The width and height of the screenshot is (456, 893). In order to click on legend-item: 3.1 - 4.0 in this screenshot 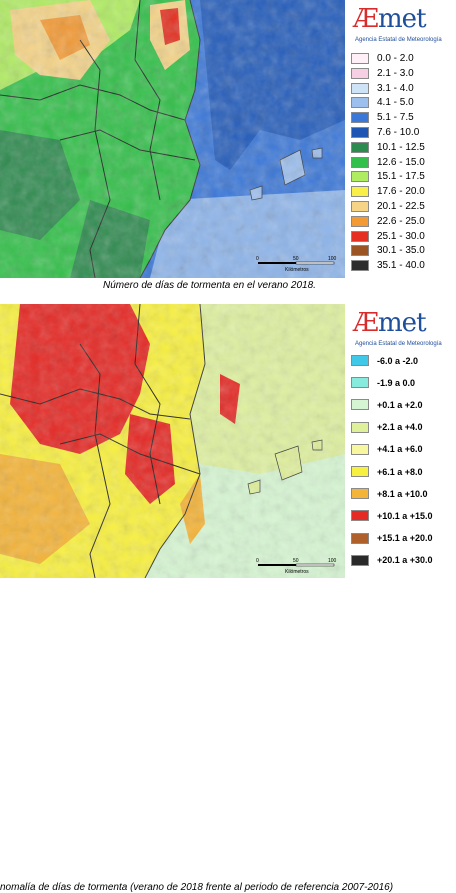, I will do `click(382, 88)`.